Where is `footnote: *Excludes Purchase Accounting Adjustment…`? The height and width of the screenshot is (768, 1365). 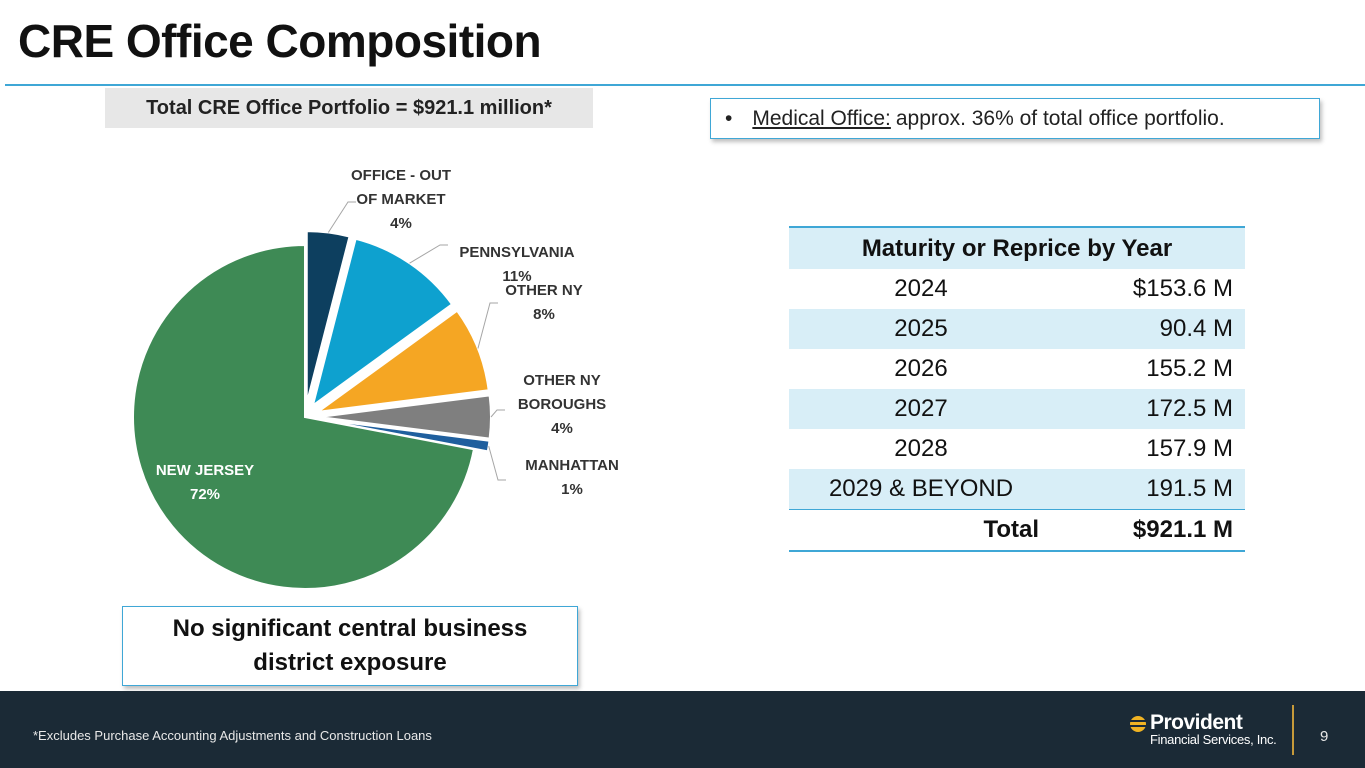
footnote: *Excludes Purchase Accounting Adjustment… is located at coordinates (232, 735).